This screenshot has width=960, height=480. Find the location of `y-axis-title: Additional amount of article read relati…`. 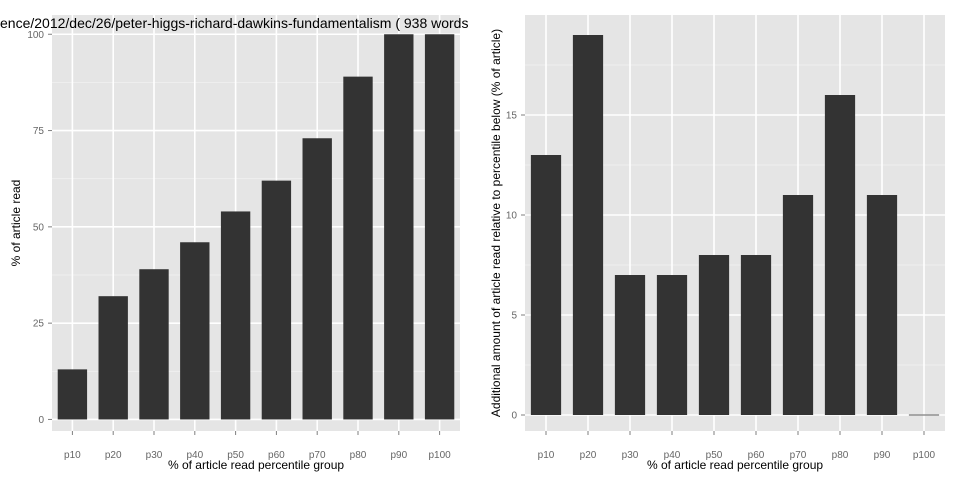

y-axis-title: Additional amount of article read relati… is located at coordinates (496, 223).